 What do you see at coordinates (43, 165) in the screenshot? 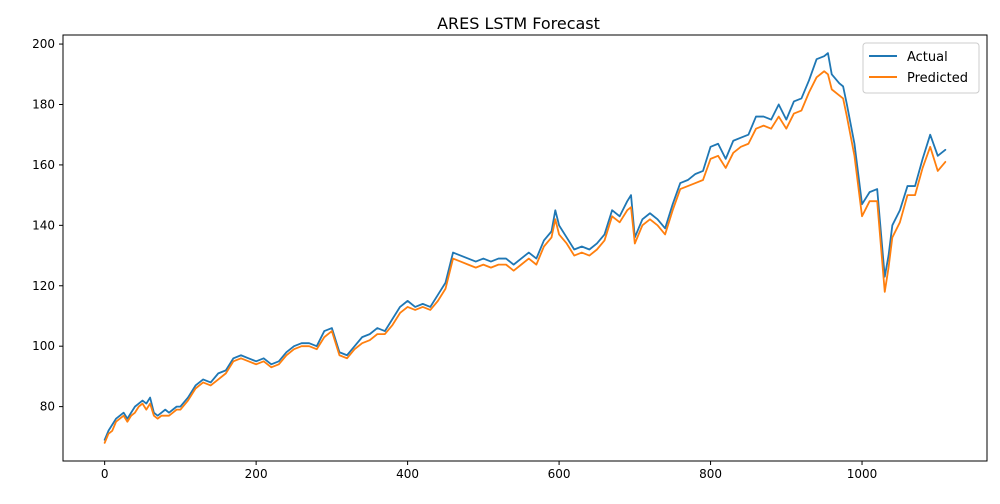
I see `y-tick-label: 160` at bounding box center [43, 165].